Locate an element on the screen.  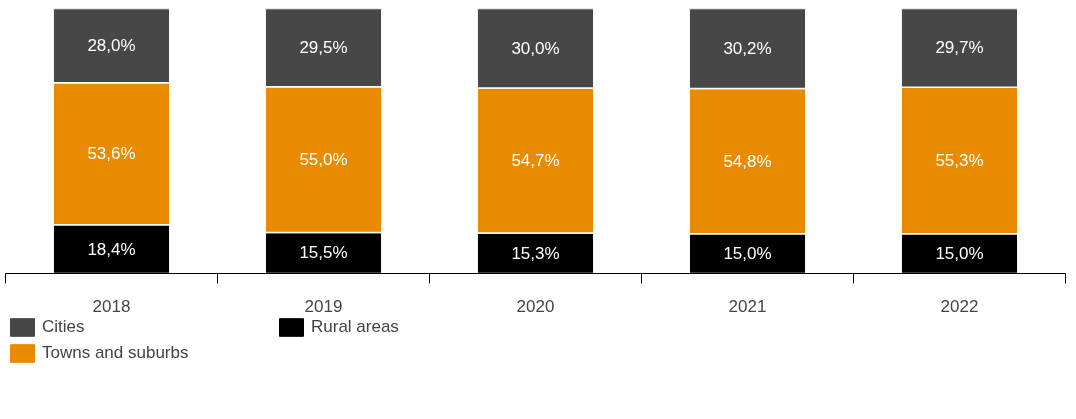
data-label: 55,0% is located at coordinates (323, 160).